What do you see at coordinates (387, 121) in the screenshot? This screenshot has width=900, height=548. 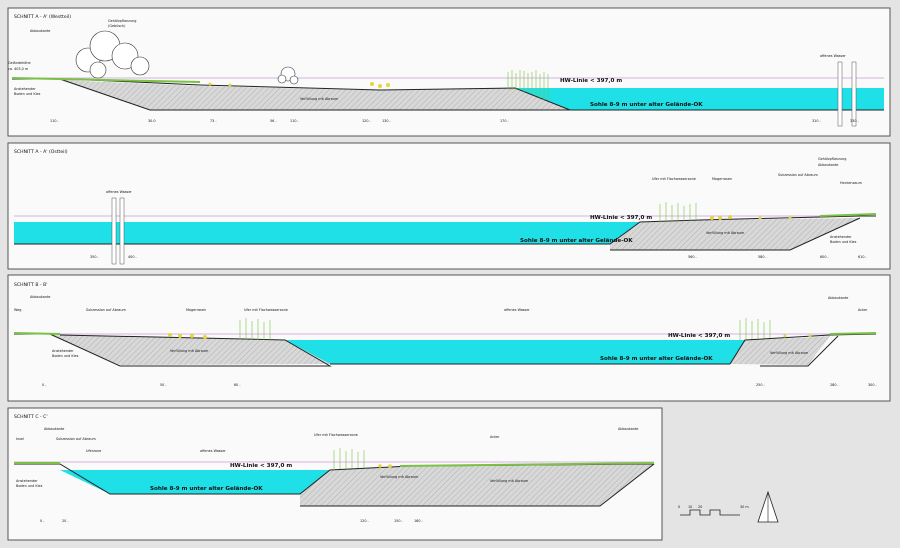 I see `svg-text: 130 -` at bounding box center [387, 121].